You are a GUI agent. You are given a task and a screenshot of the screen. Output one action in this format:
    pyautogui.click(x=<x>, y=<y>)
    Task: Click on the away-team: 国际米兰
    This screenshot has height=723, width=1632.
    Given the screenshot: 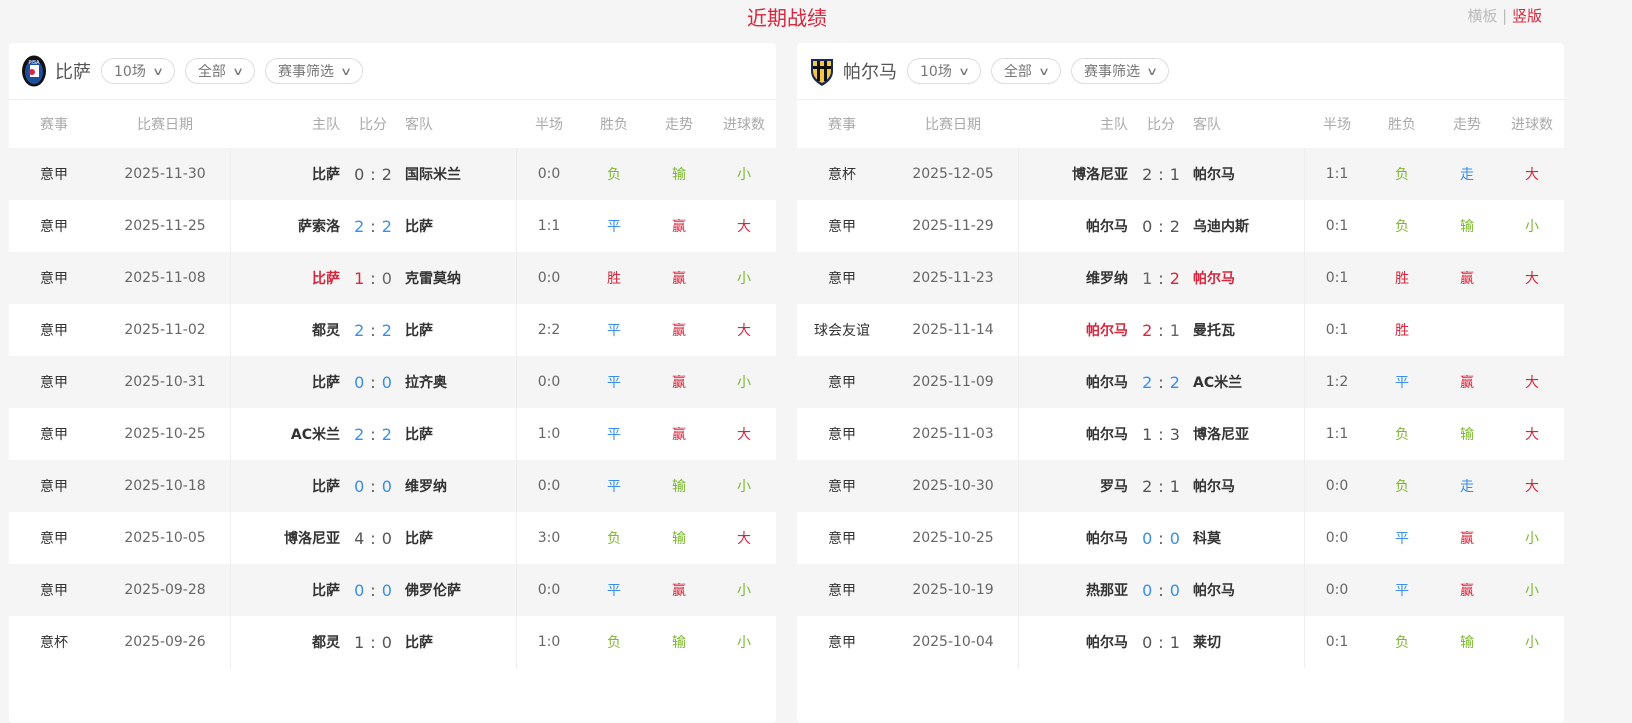 What is the action you would take?
    pyautogui.click(x=433, y=175)
    